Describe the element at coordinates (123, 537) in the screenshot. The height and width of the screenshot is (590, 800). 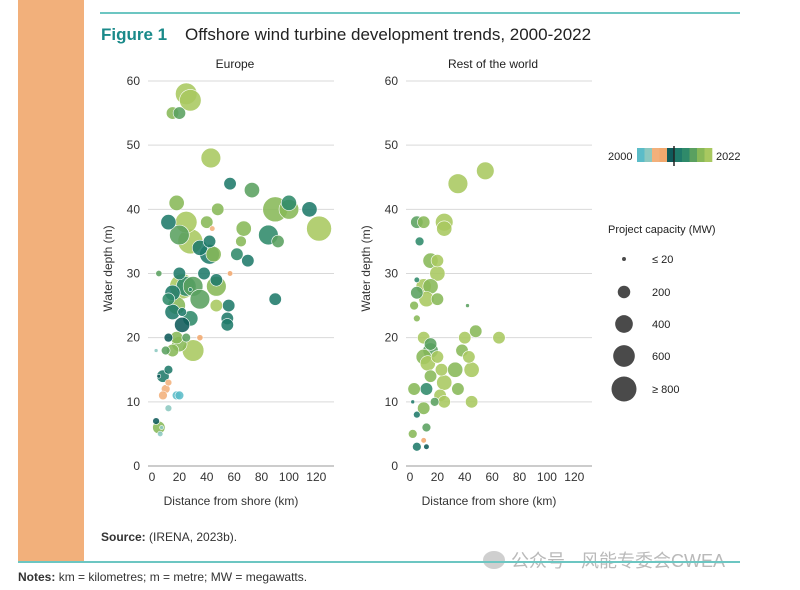
I see `source-label: Source:` at that location.